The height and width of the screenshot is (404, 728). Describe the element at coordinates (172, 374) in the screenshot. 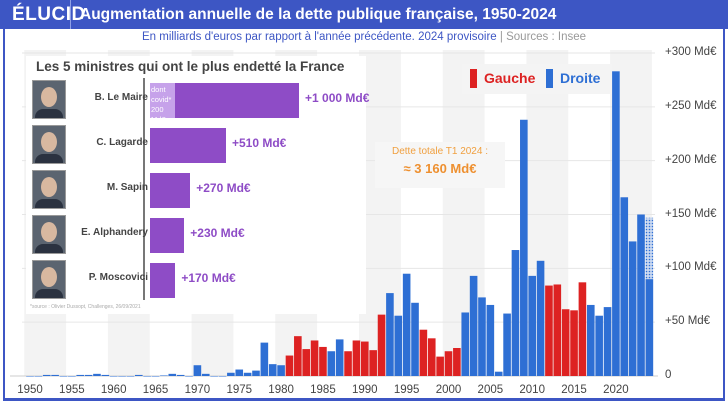

I see `bar-1967` at that location.